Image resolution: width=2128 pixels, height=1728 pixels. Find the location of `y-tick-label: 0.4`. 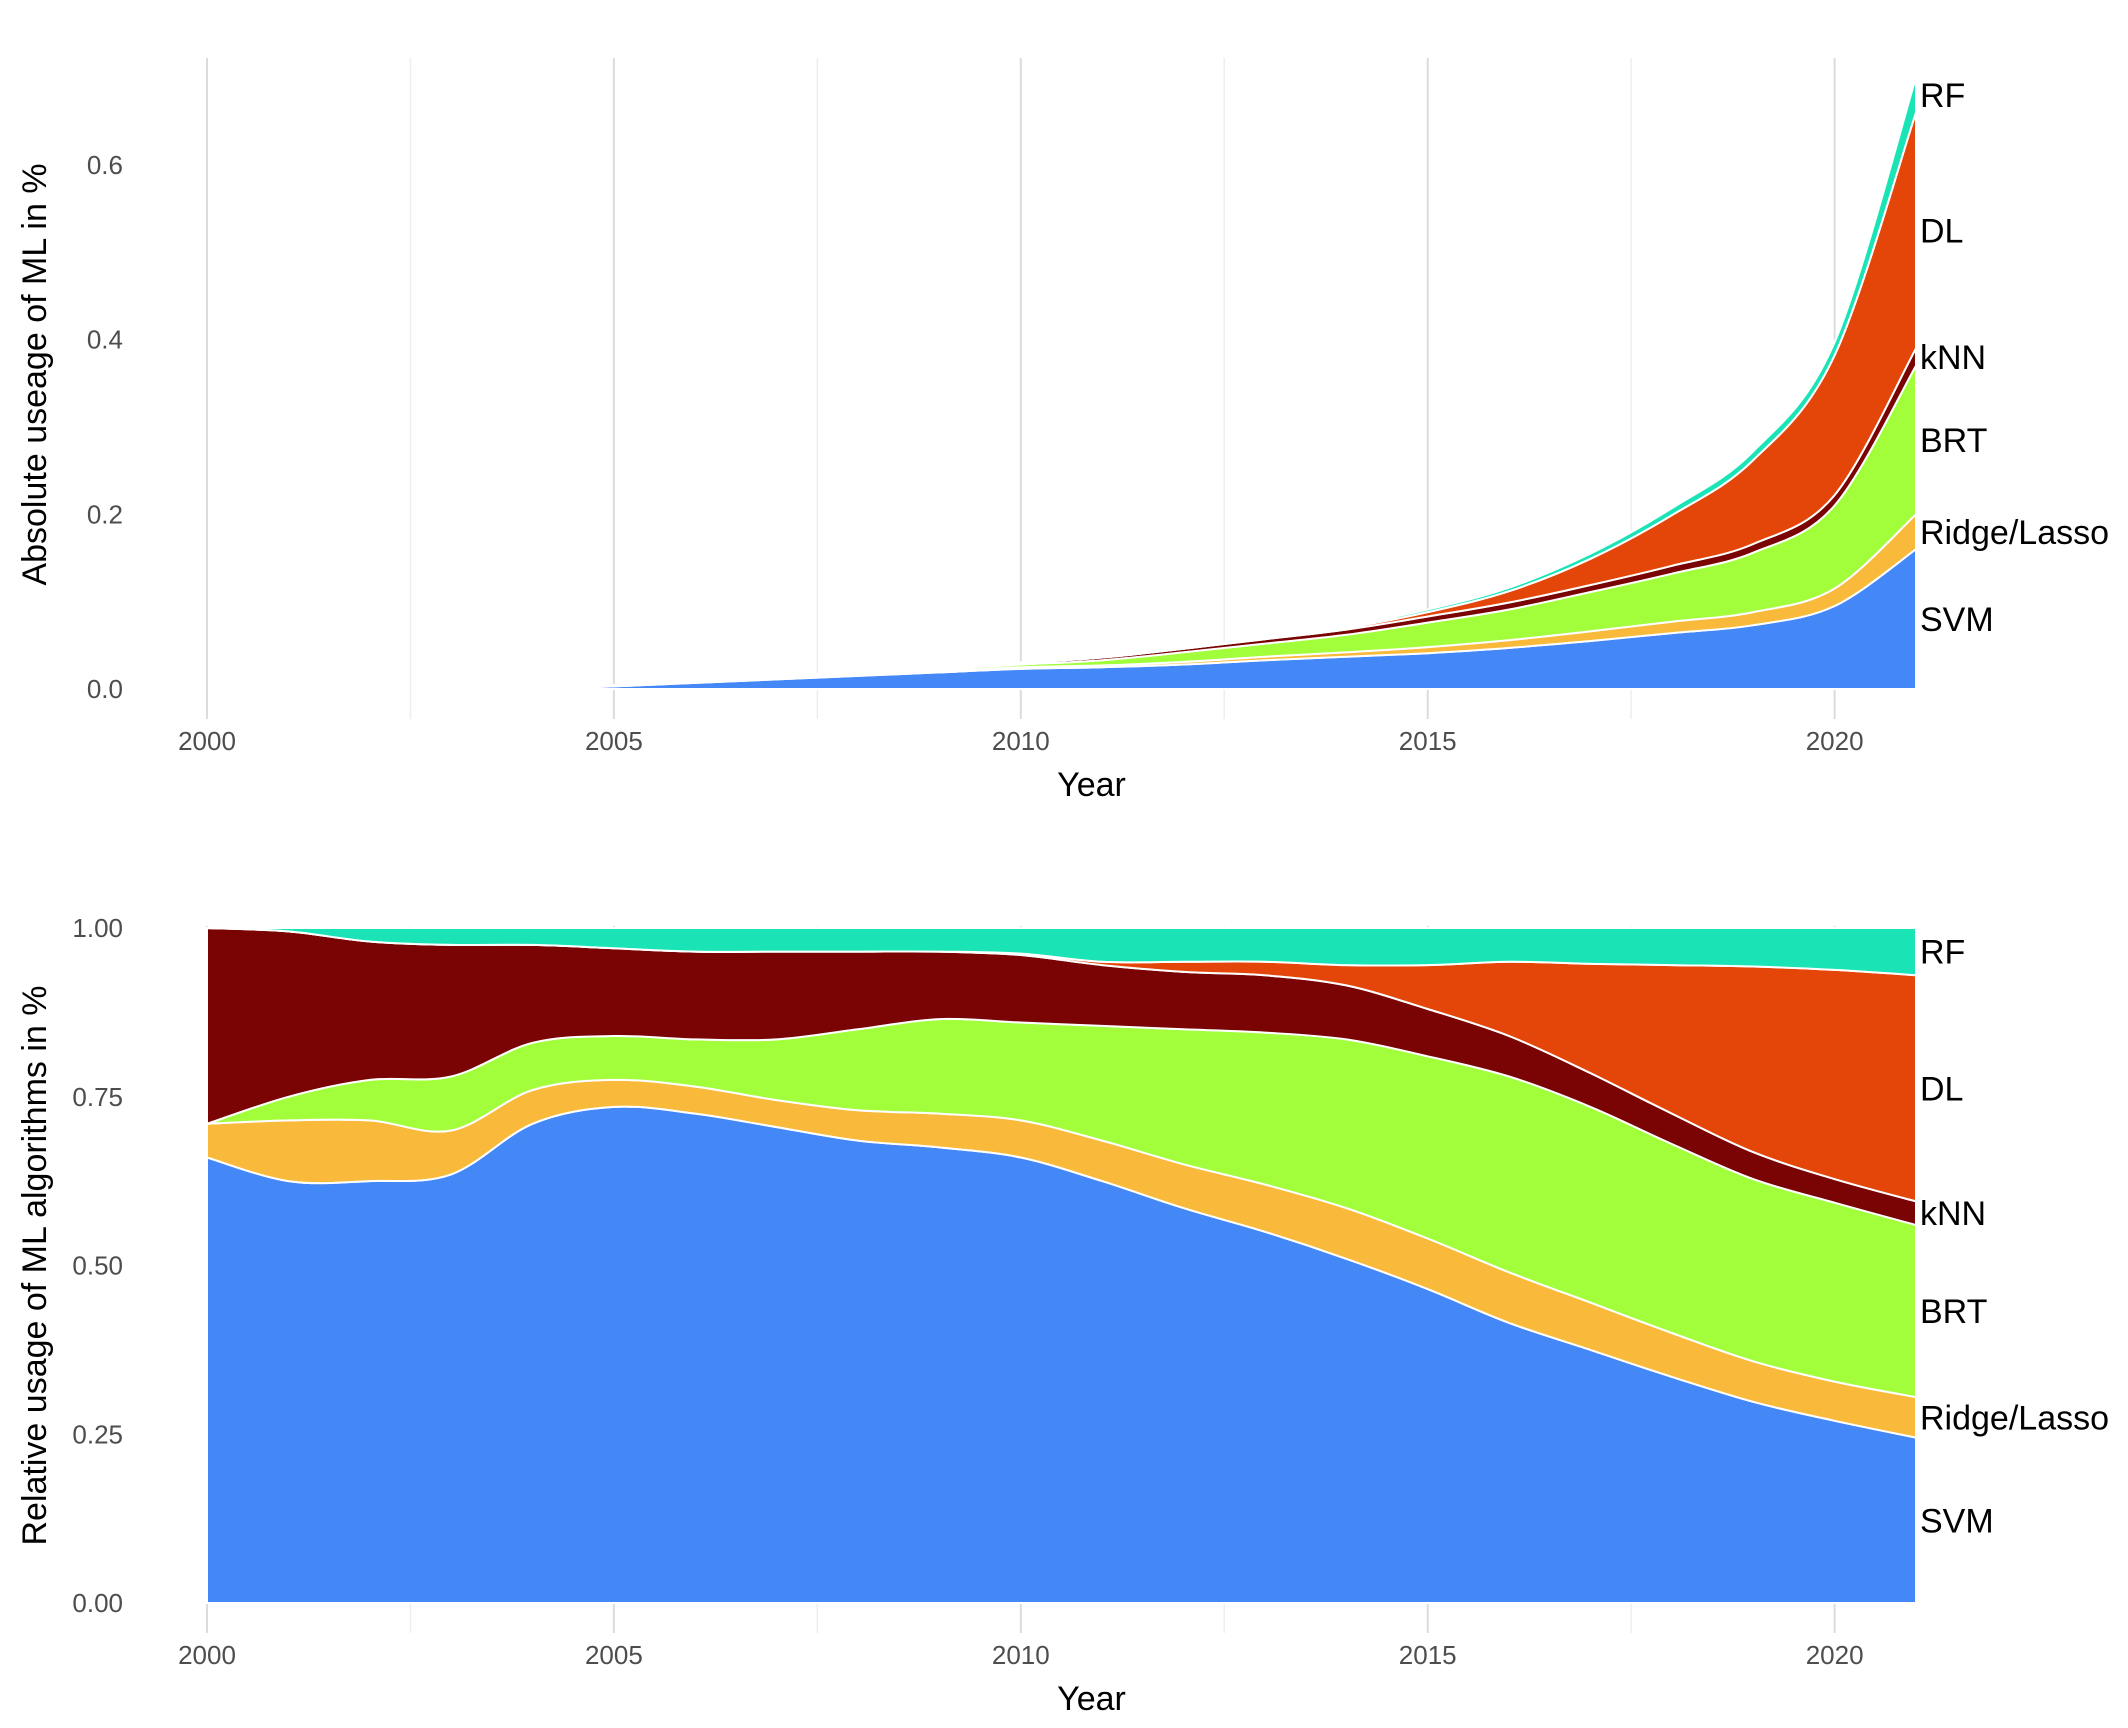

y-tick-label: 0.4 is located at coordinates (105, 340).